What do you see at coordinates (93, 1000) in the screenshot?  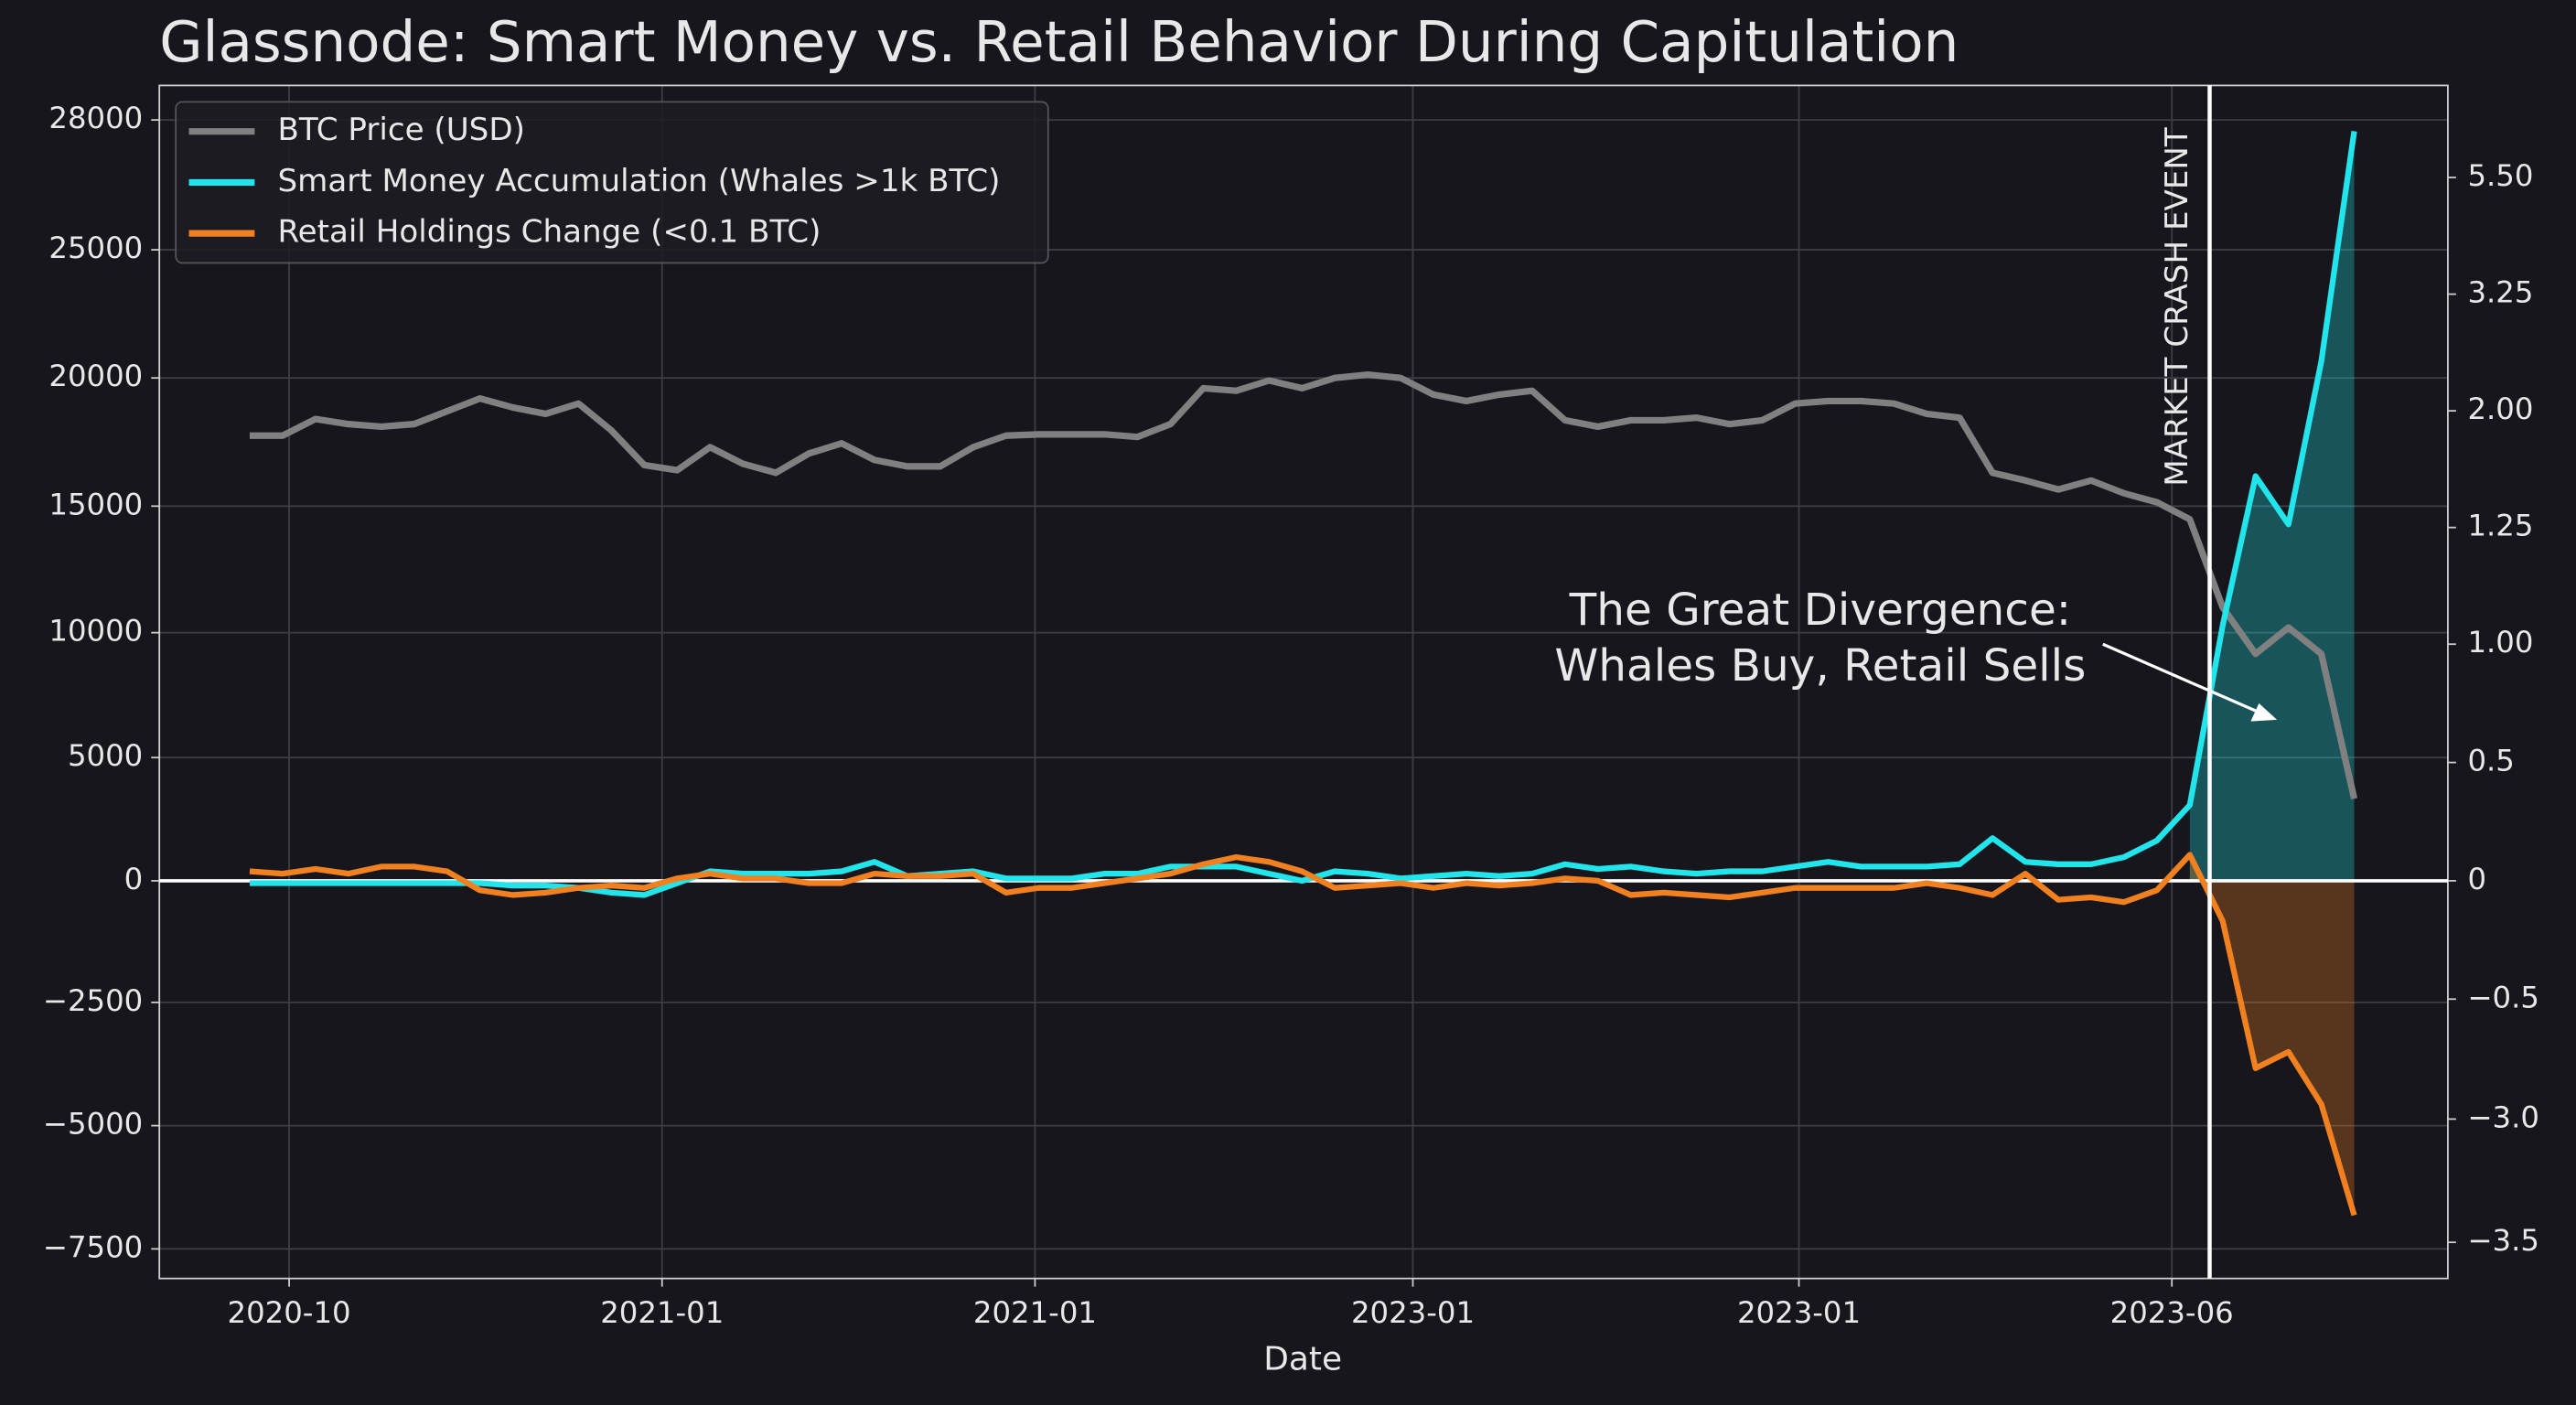 I see `y-tick-label: −2500` at bounding box center [93, 1000].